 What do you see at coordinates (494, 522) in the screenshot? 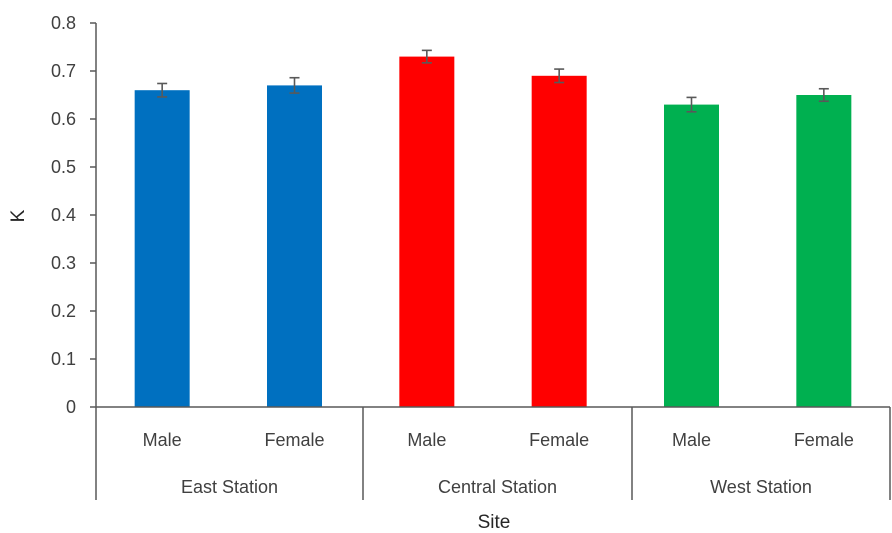
I see `x-axis-title: Site` at bounding box center [494, 522].